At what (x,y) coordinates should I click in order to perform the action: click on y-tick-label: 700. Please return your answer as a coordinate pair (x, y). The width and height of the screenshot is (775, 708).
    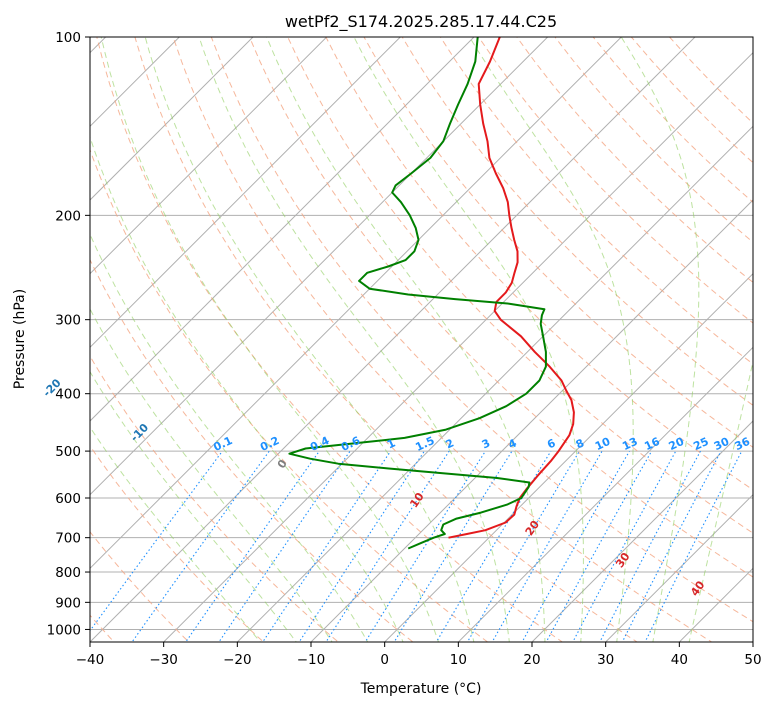
    Looking at the image, I should click on (68, 539).